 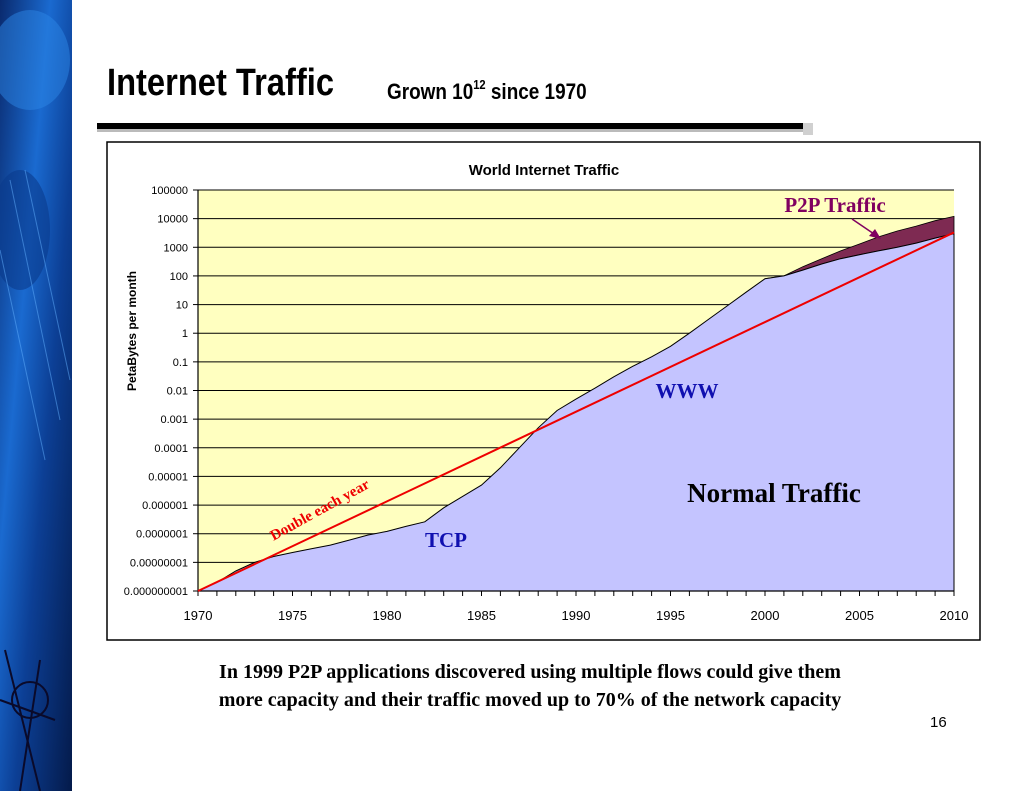 I want to click on y-tick-label: 0.01, so click(x=177, y=392).